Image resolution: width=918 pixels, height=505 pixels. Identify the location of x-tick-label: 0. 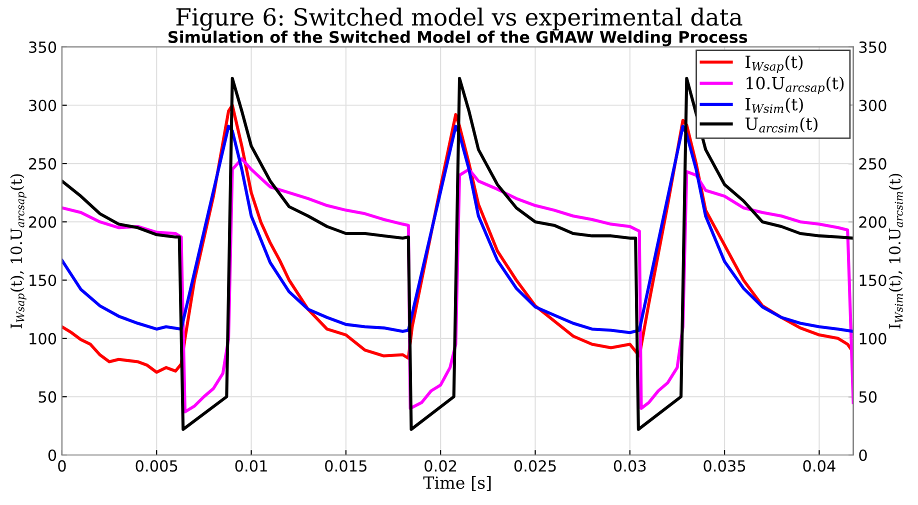
(62, 466).